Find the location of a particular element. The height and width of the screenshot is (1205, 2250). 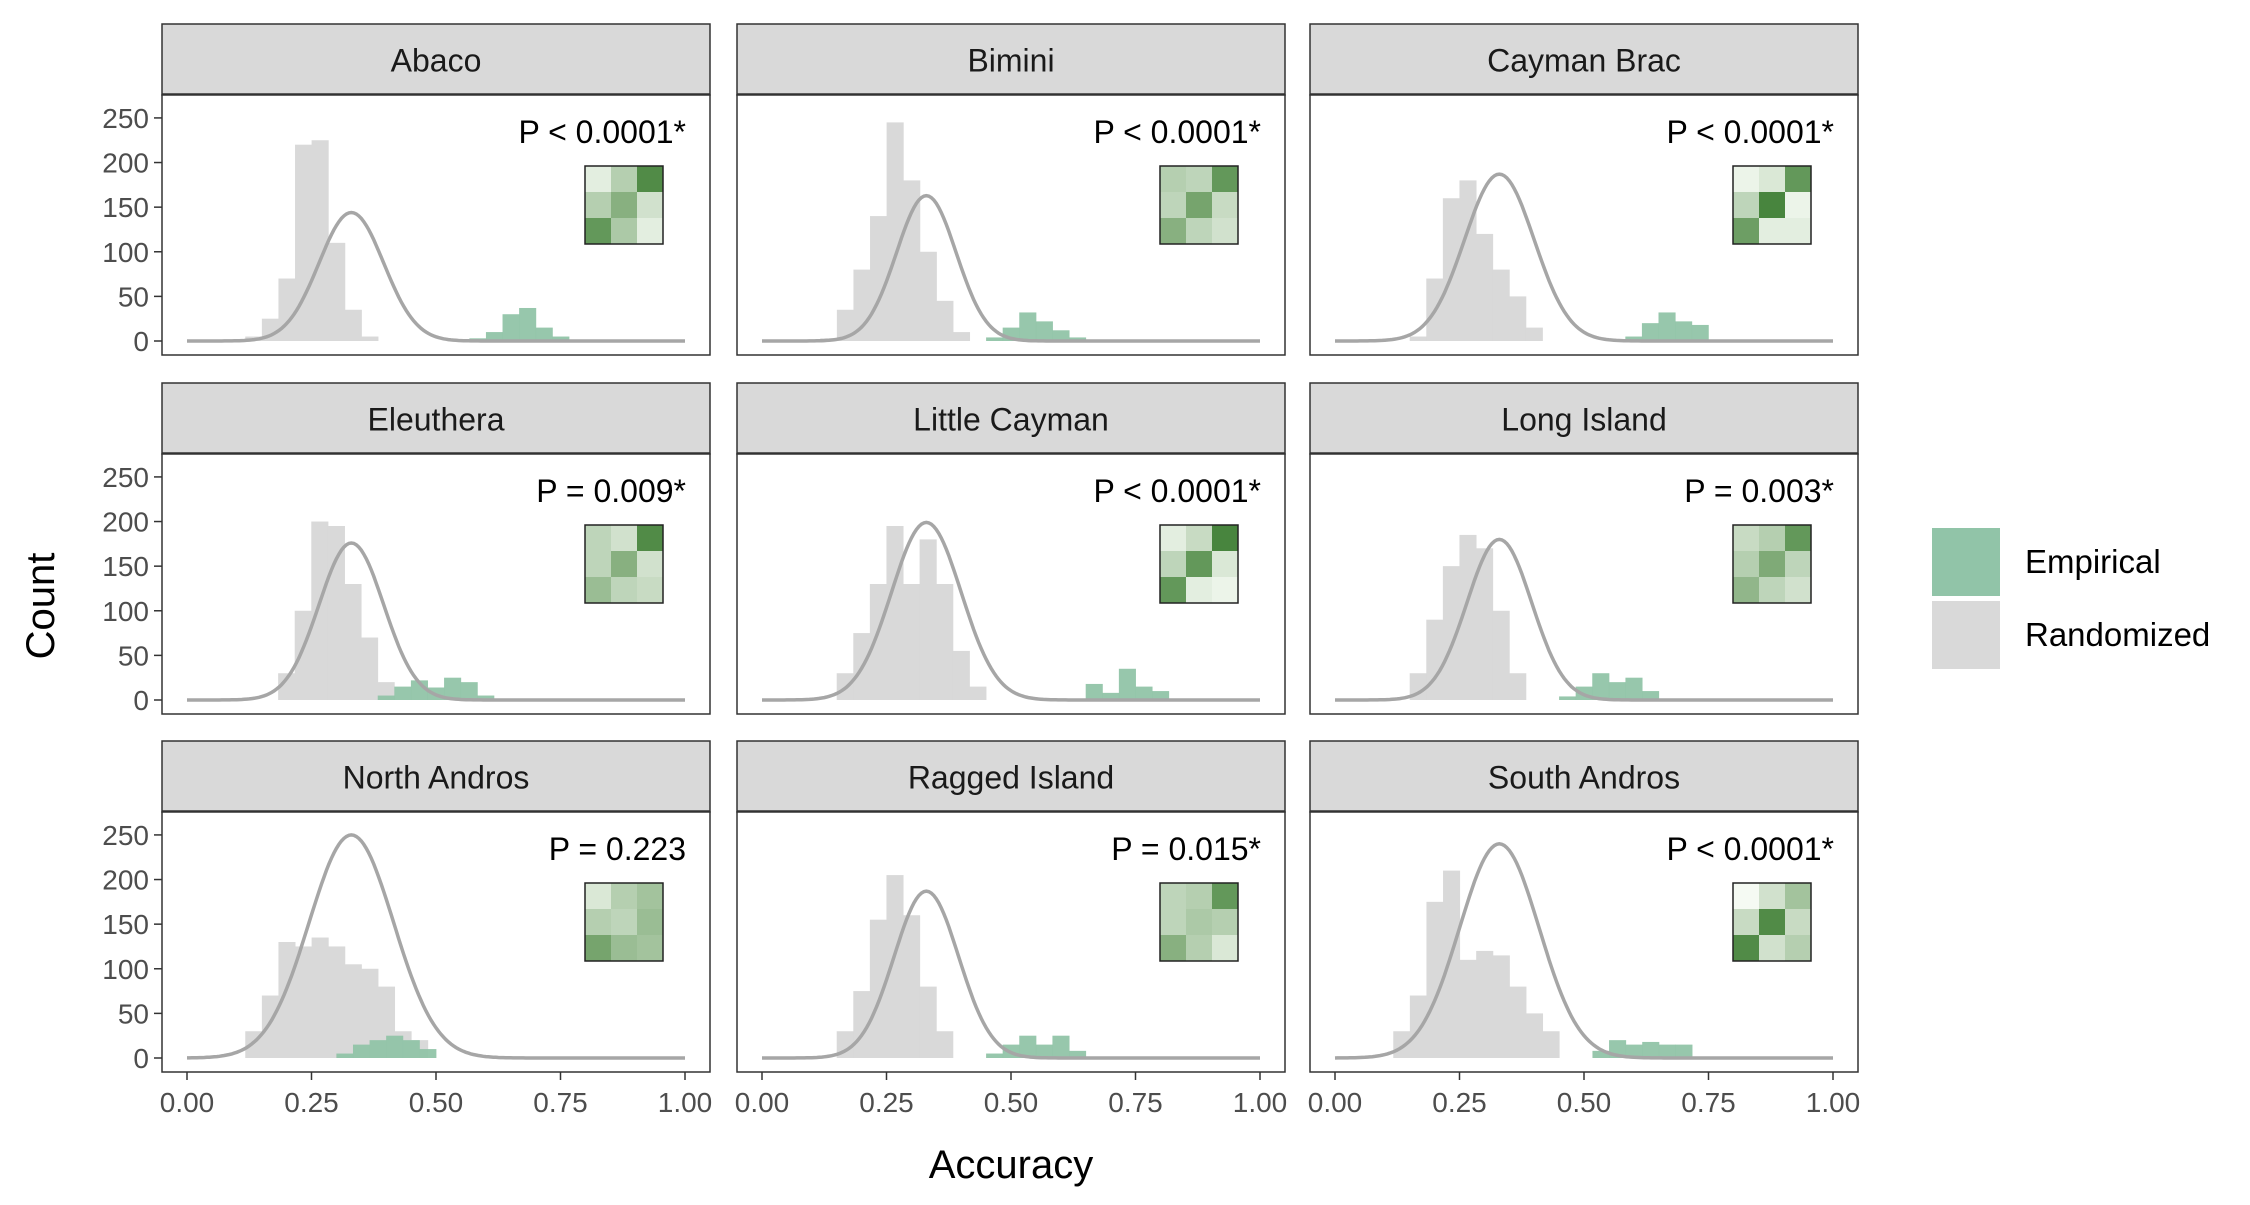

x-tick-label: 0.25 is located at coordinates (311, 1102).